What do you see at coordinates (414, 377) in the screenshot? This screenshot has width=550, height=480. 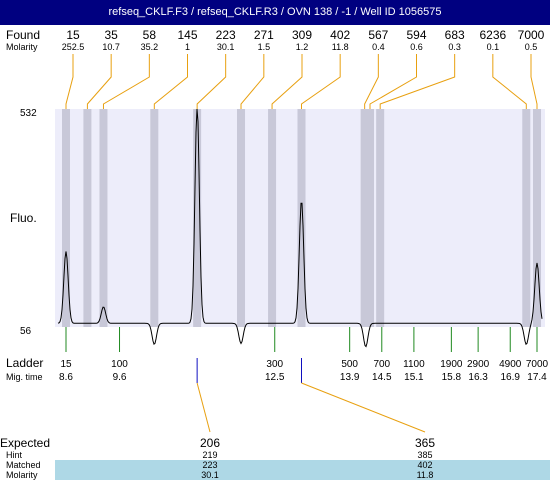 I see `ladder-mig-label: 15.1` at bounding box center [414, 377].